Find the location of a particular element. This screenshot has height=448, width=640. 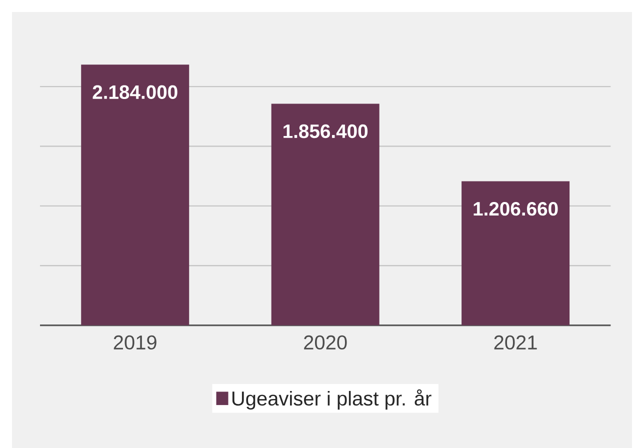

legend-label: Ugeaviser i plast pr. år is located at coordinates (332, 399).